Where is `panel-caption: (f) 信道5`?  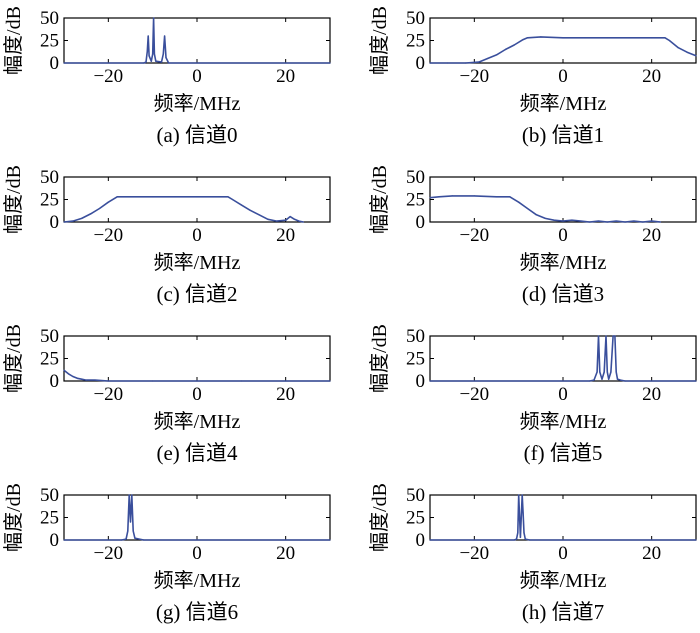
panel-caption: (f) 信道5 is located at coordinates (563, 453).